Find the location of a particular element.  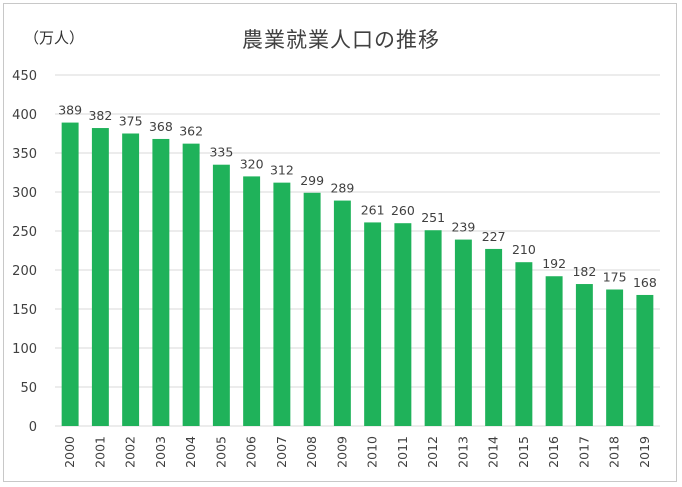

chart-title: 農業就業人口の推移 is located at coordinates (341, 40).